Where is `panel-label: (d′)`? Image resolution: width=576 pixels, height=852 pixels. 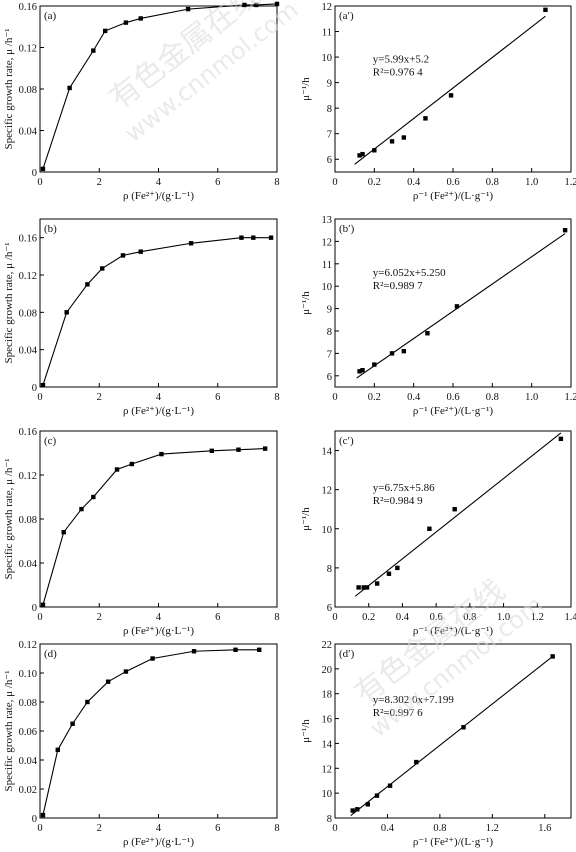
panel-label: (d′) is located at coordinates (347, 654).